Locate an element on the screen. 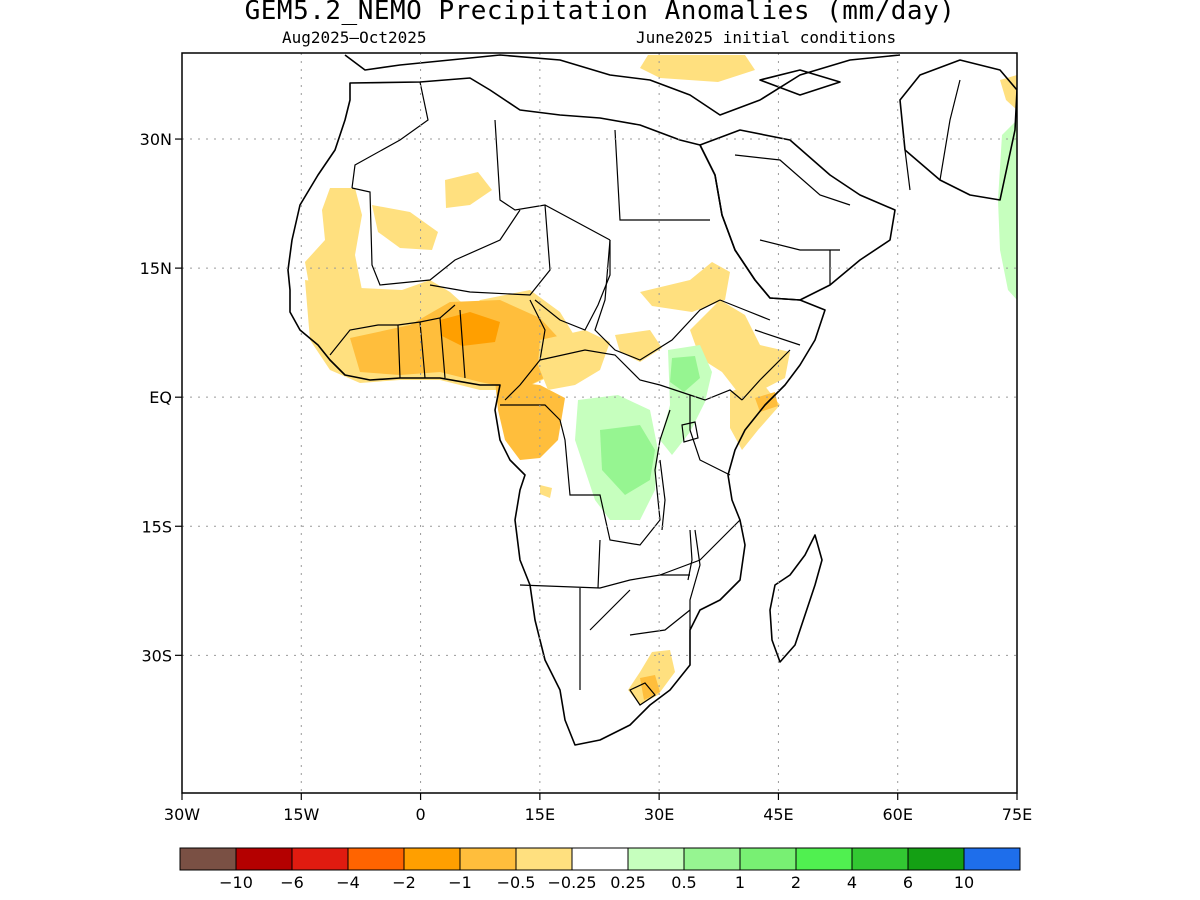 The width and height of the screenshot is (1200, 900). colorbar-label: 0.5 is located at coordinates (683, 882).